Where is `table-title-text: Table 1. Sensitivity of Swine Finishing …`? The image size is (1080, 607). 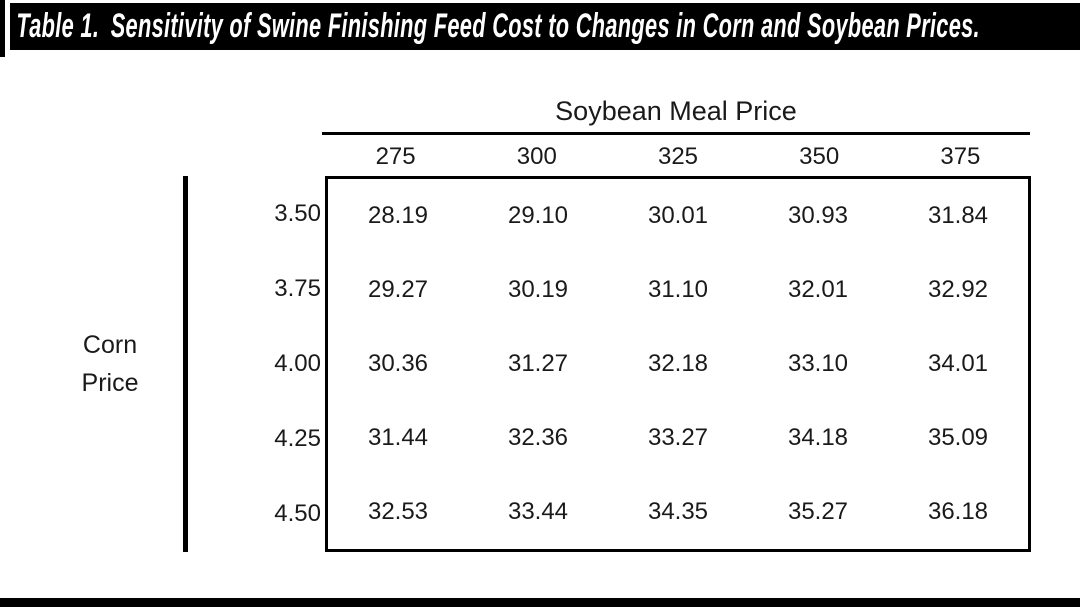 table-title-text: Table 1. Sensitivity of Swine Finishing … is located at coordinates (495, 26).